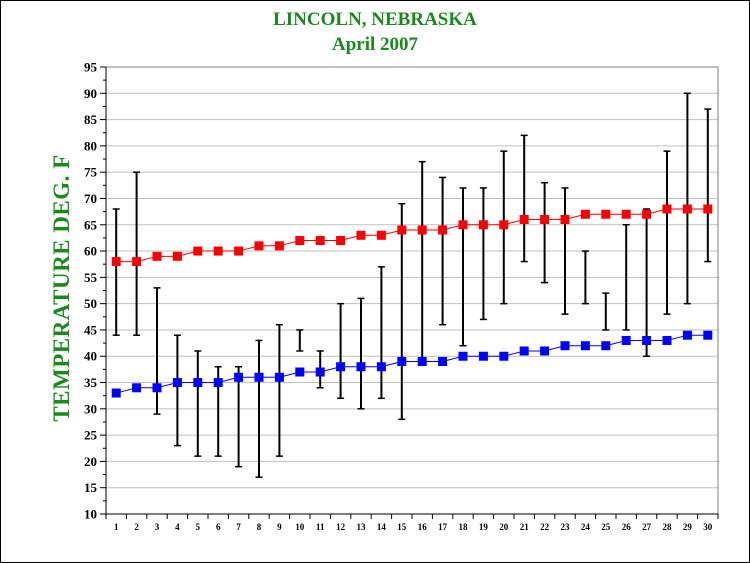 This screenshot has width=750, height=563. I want to click on x-tick-label: 10, so click(300, 527).